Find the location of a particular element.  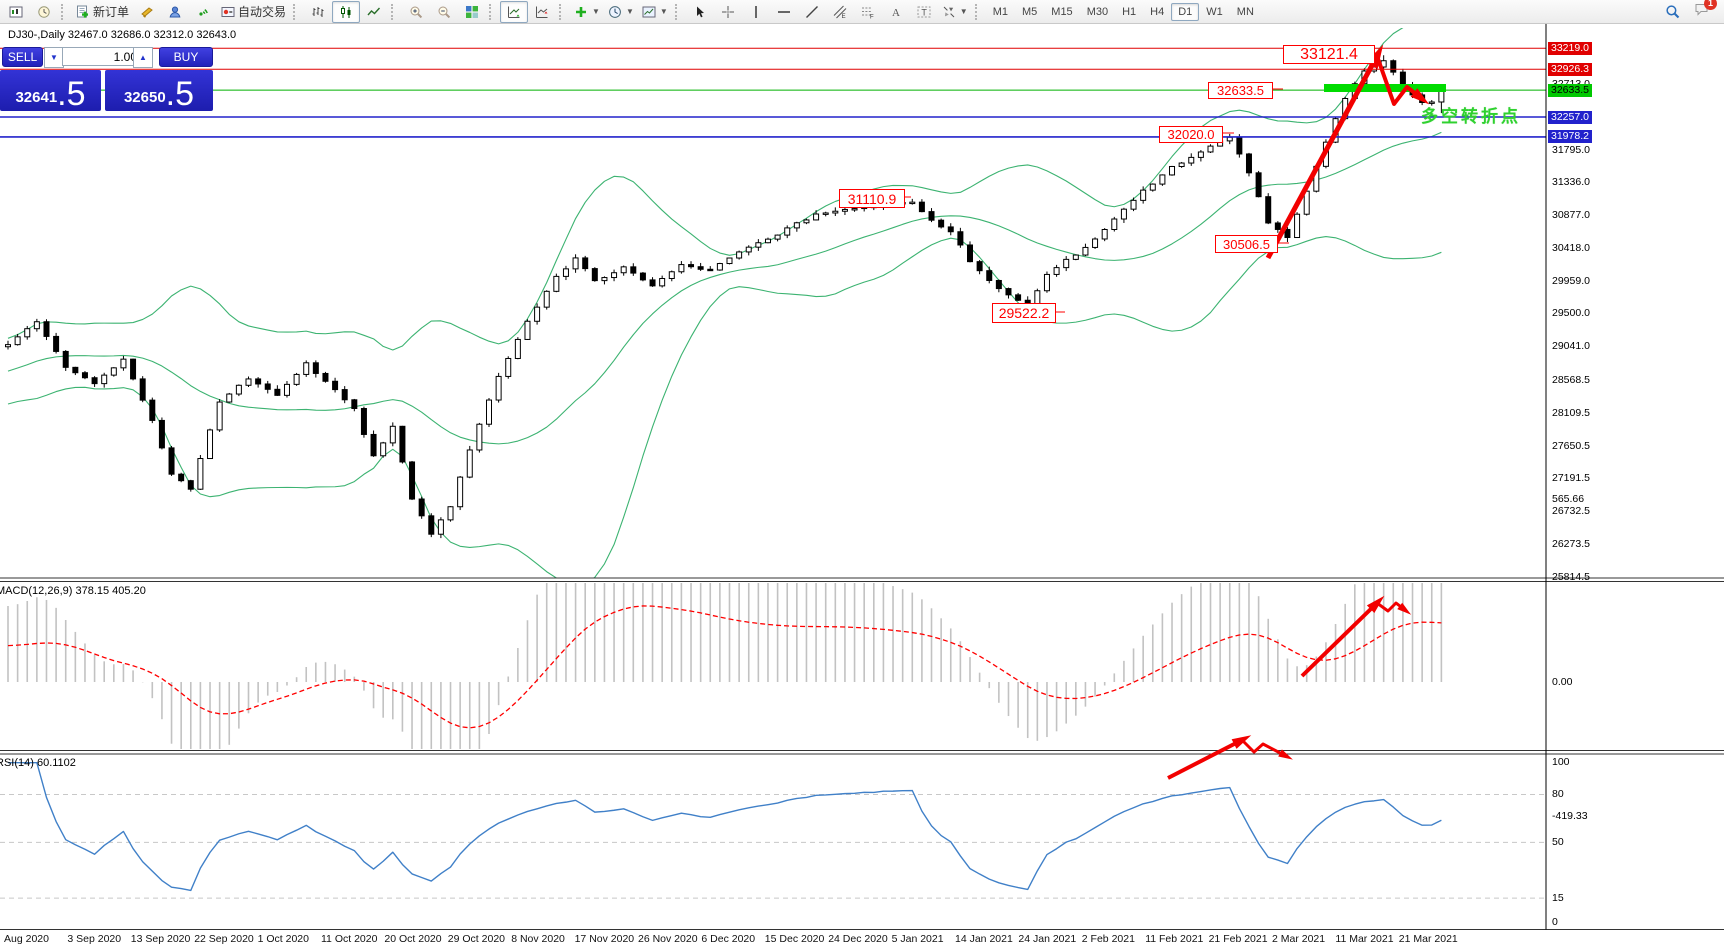

date-label: 13 Sep 2020 is located at coordinates (160, 939).